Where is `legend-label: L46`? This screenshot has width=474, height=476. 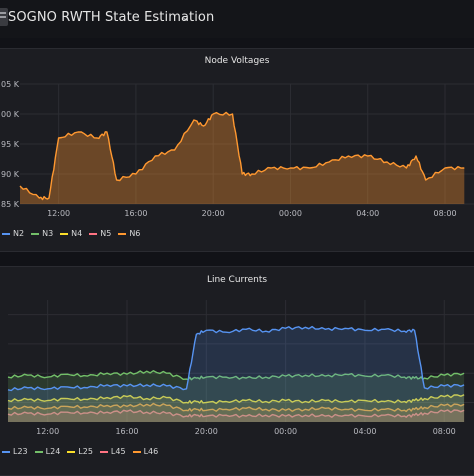
legend-label: L46 is located at coordinates (151, 451).